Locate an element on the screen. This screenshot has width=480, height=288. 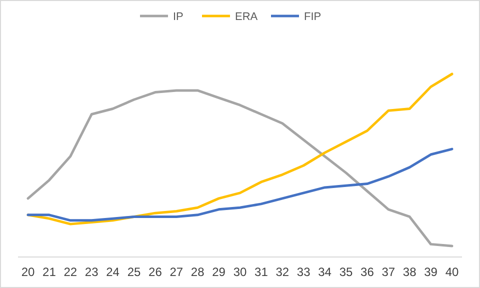
x-tick-label: 36 is located at coordinates (367, 272).